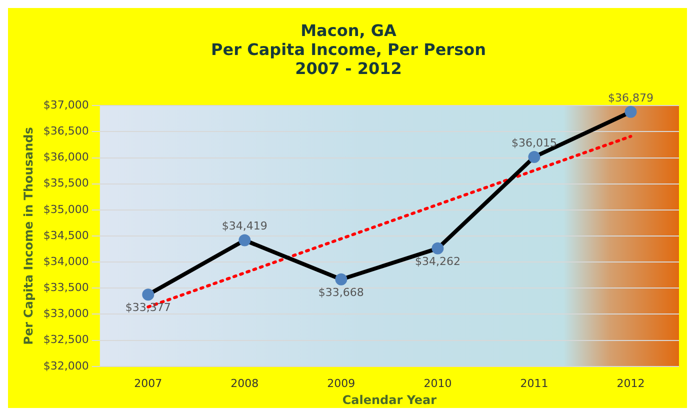 The image size is (695, 416). I want to click on x-tick-label: 2009, so click(341, 383).